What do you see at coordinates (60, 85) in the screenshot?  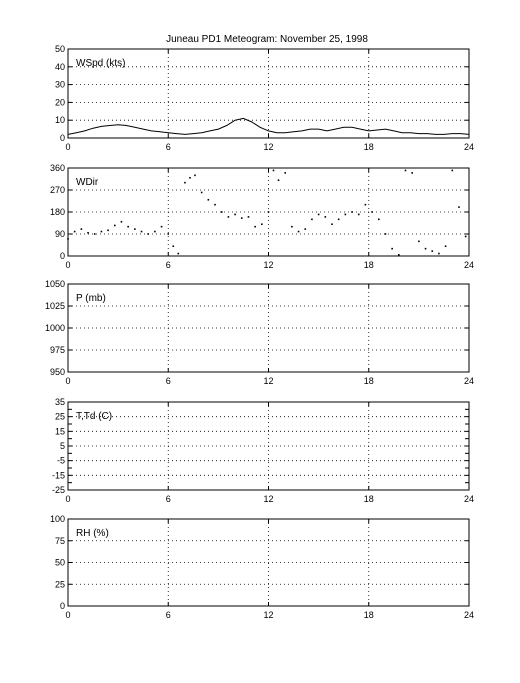 I see `y-tick-label: 30` at bounding box center [60, 85].